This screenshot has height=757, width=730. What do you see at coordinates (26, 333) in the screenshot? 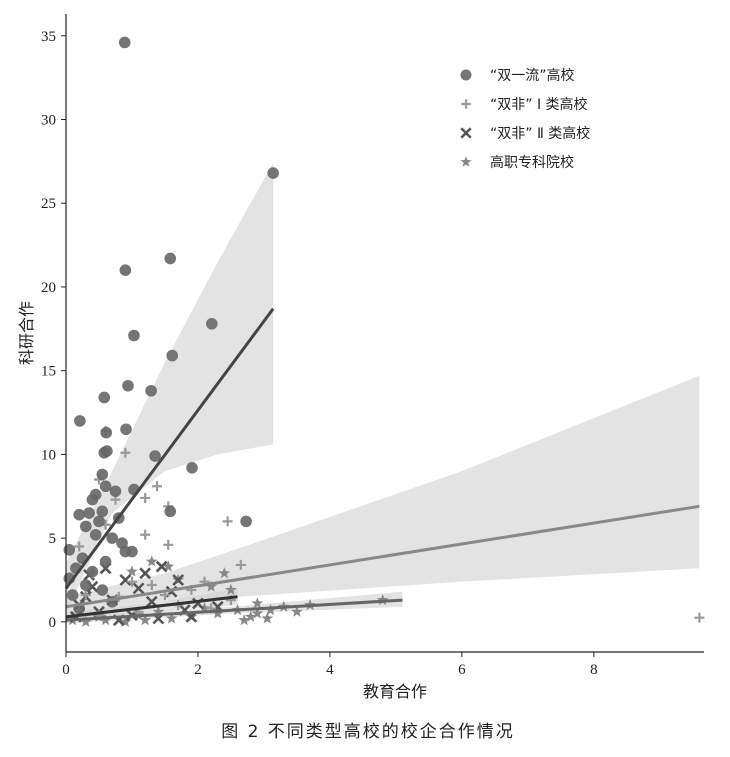
I see `y-axis-label: 科研合作` at bounding box center [26, 333].